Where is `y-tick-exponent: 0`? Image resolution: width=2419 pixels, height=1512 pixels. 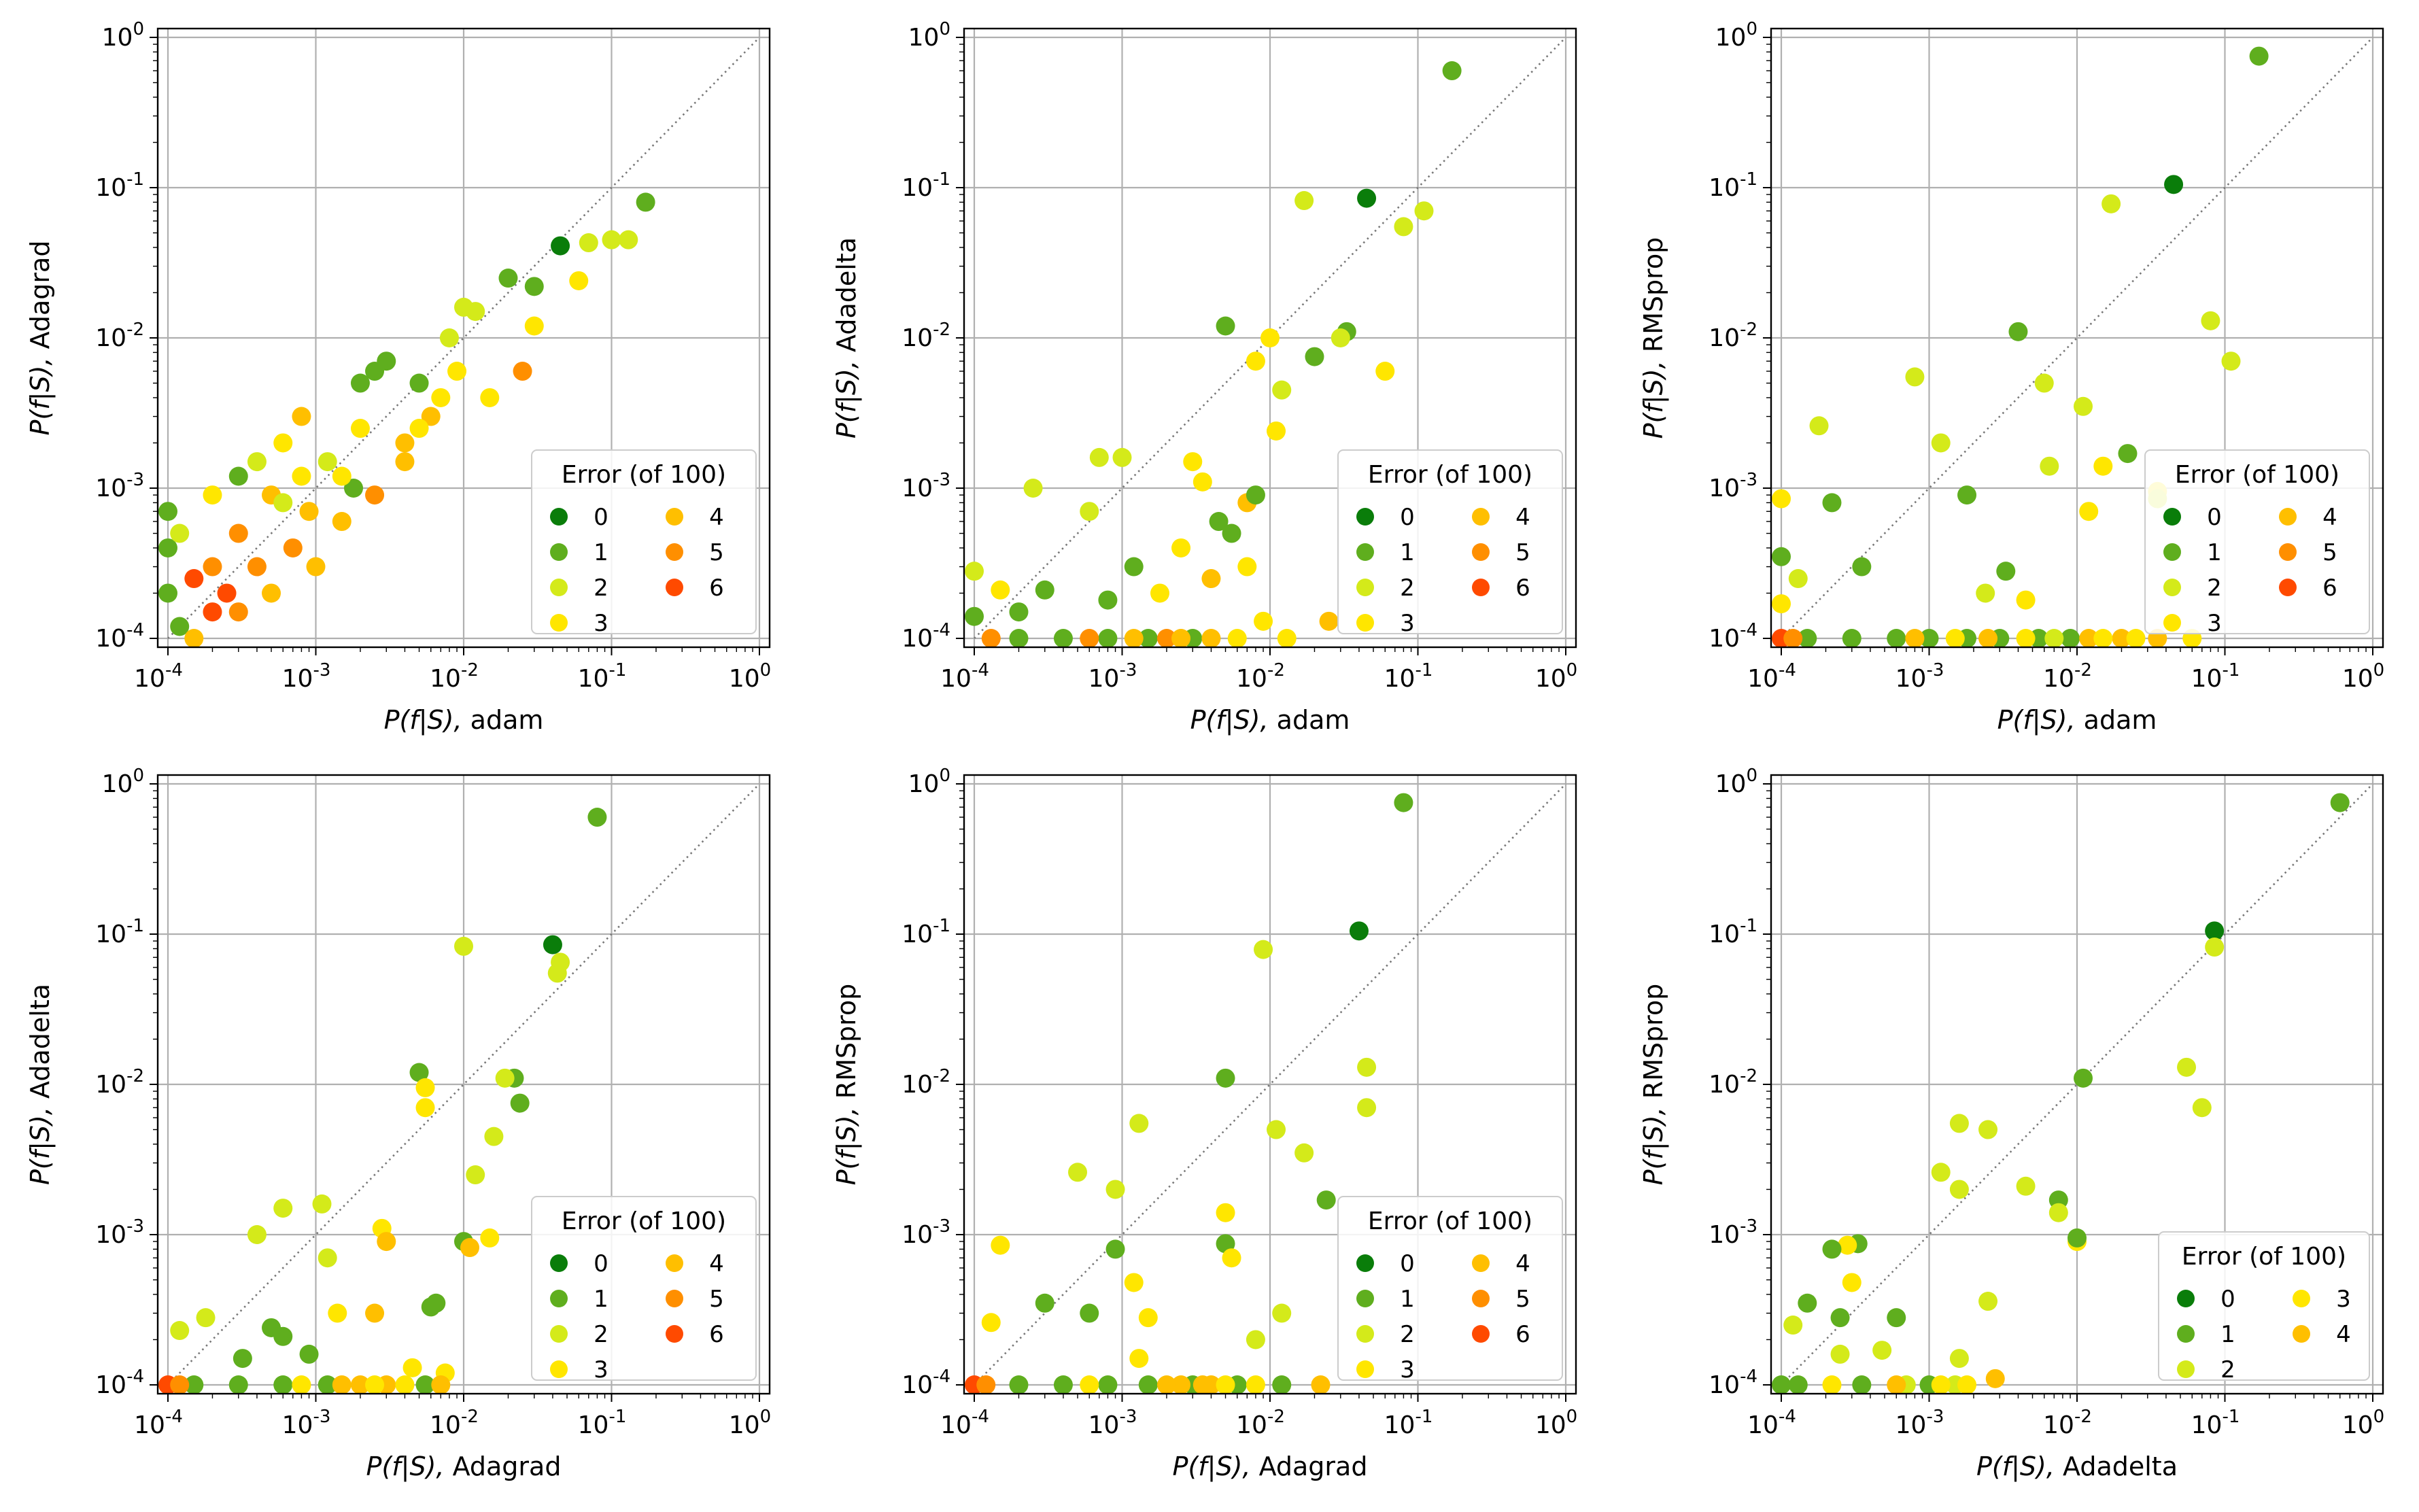 y-tick-exponent: 0 is located at coordinates (138, 776).